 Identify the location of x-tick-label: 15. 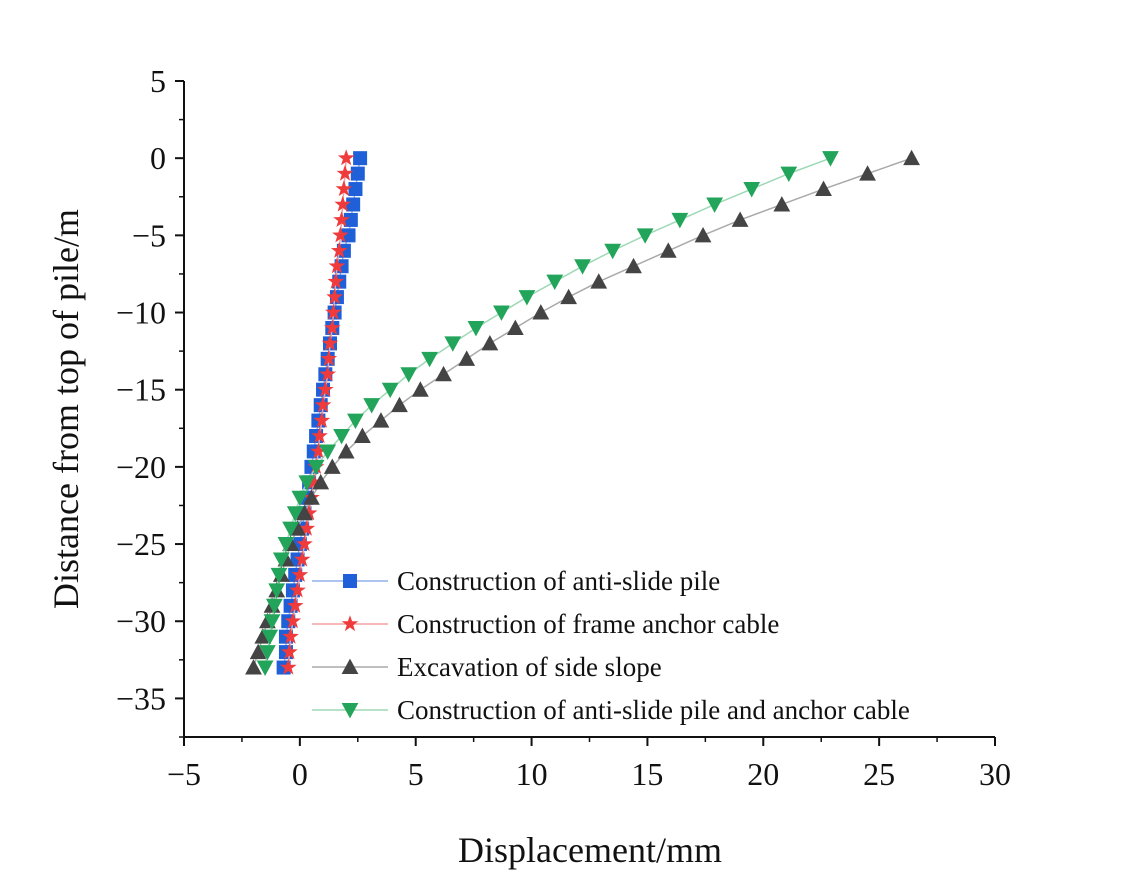
(647, 774).